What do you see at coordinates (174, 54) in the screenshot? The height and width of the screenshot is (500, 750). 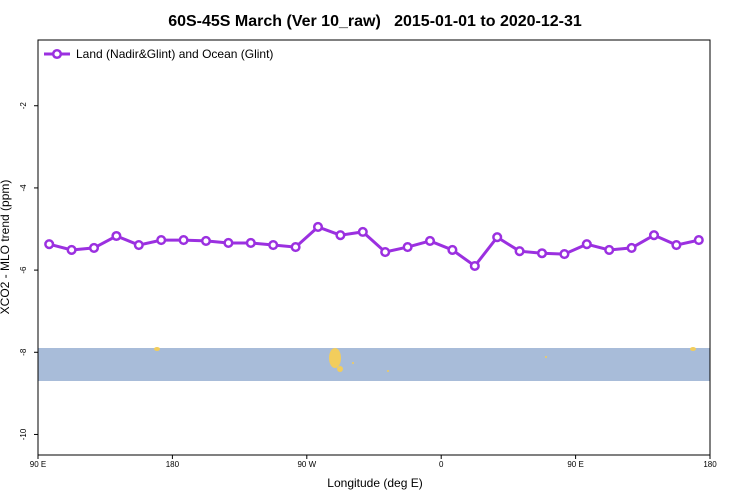 I see `legend-label: Land (Nadir&Glint) and Ocean (Glint)` at bounding box center [174, 54].